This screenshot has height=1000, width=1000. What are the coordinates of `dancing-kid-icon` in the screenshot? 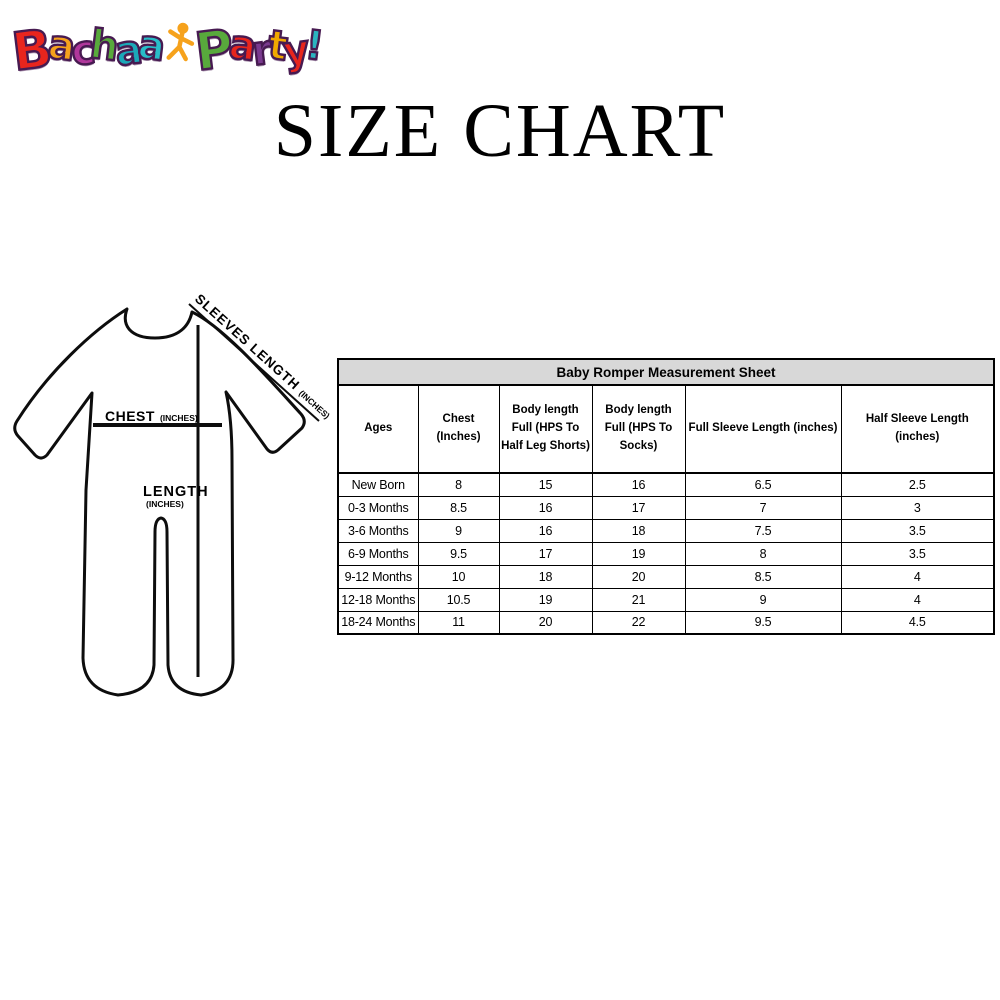 It's located at (180, 42).